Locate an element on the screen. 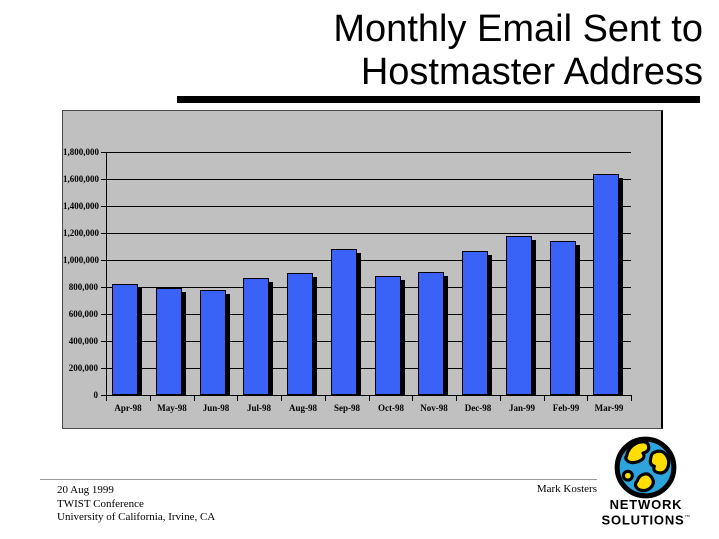  x-axis-label: Mar-99 is located at coordinates (609, 408).